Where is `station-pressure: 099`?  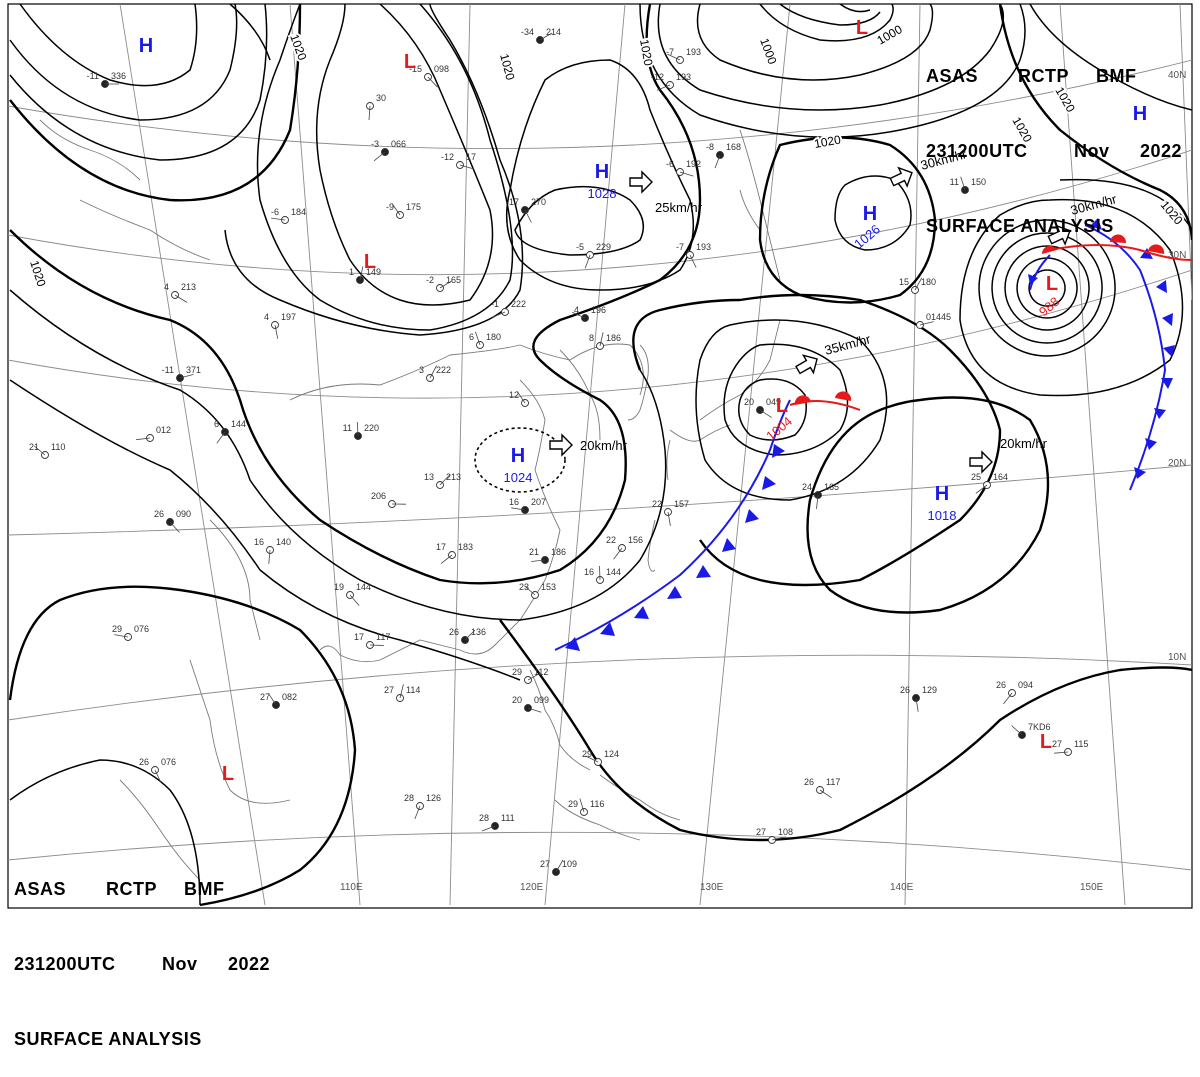 station-pressure: 099 is located at coordinates (541, 700).